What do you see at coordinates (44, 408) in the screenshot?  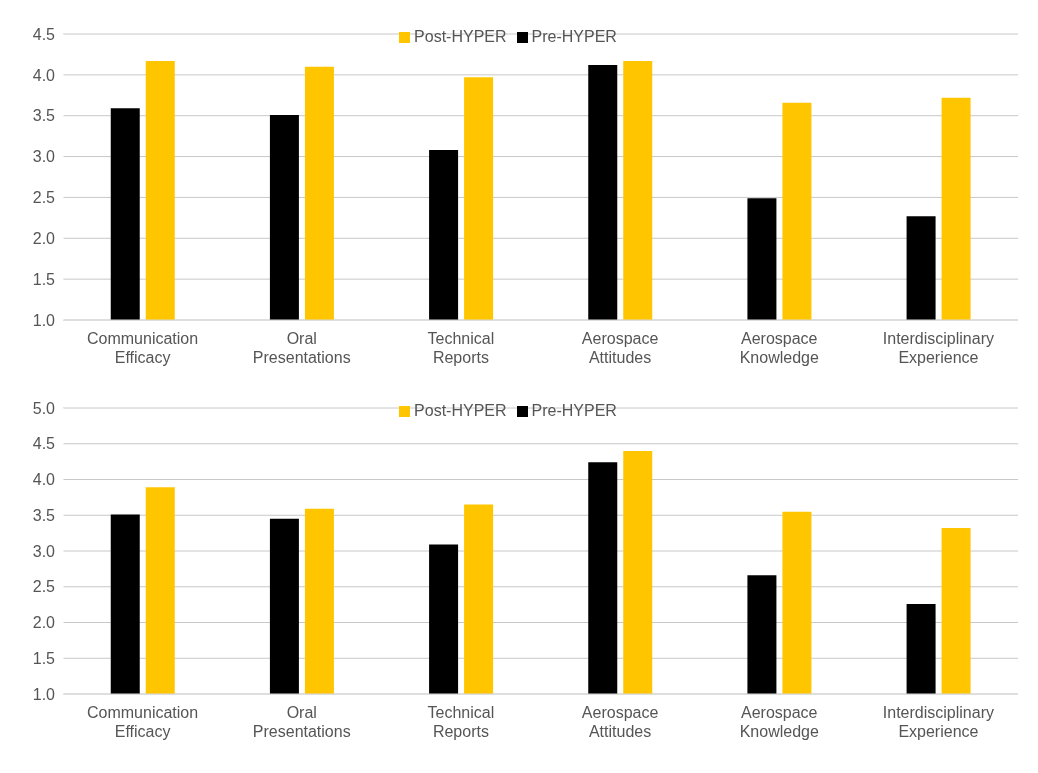 I see `y-tick-label: 5.0` at bounding box center [44, 408].